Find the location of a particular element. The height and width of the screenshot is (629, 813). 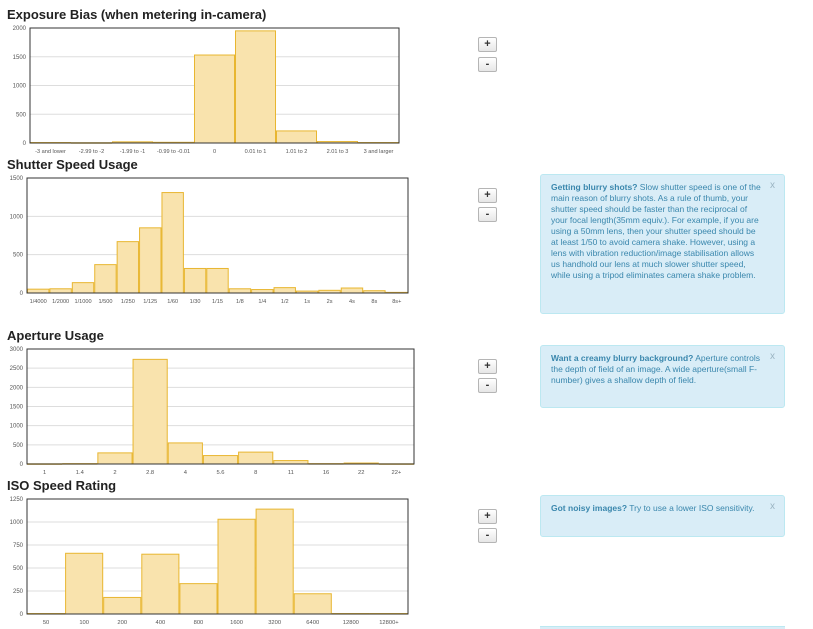

shutter-y-tick-label: 1500 is located at coordinates (17, 179).